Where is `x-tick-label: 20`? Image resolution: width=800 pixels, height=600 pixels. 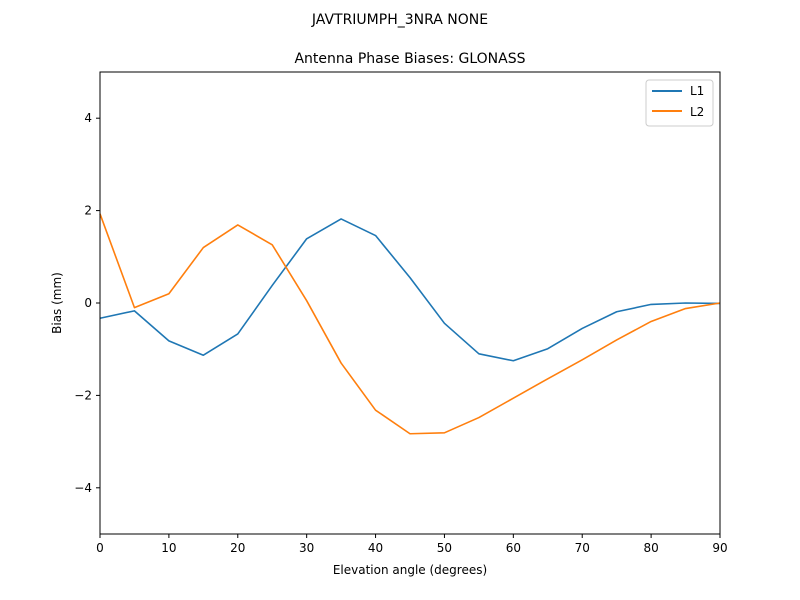 x-tick-label: 20 is located at coordinates (237, 548).